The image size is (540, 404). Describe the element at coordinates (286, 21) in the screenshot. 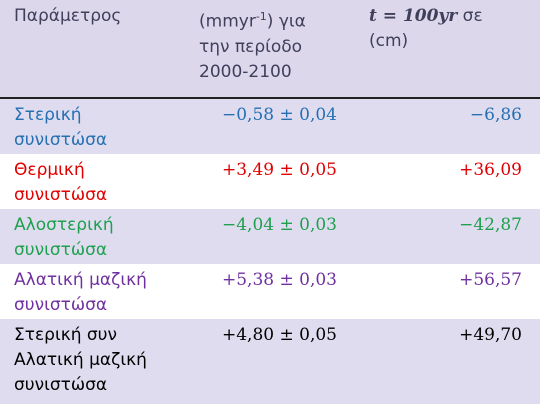

I see `header-text: ) για` at that location.